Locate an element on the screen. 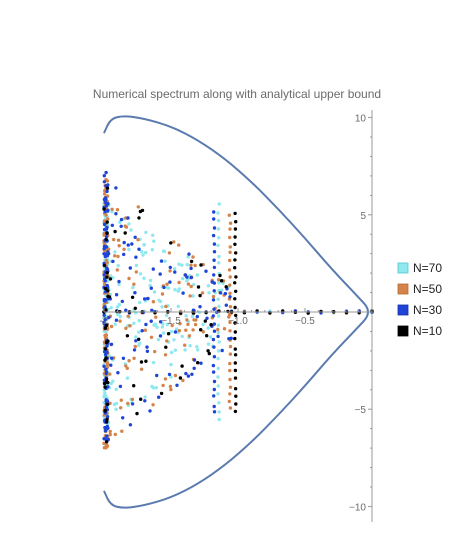 Image resolution: width=474 pixels, height=536 pixels. y-tick-label: −5 is located at coordinates (361, 410).